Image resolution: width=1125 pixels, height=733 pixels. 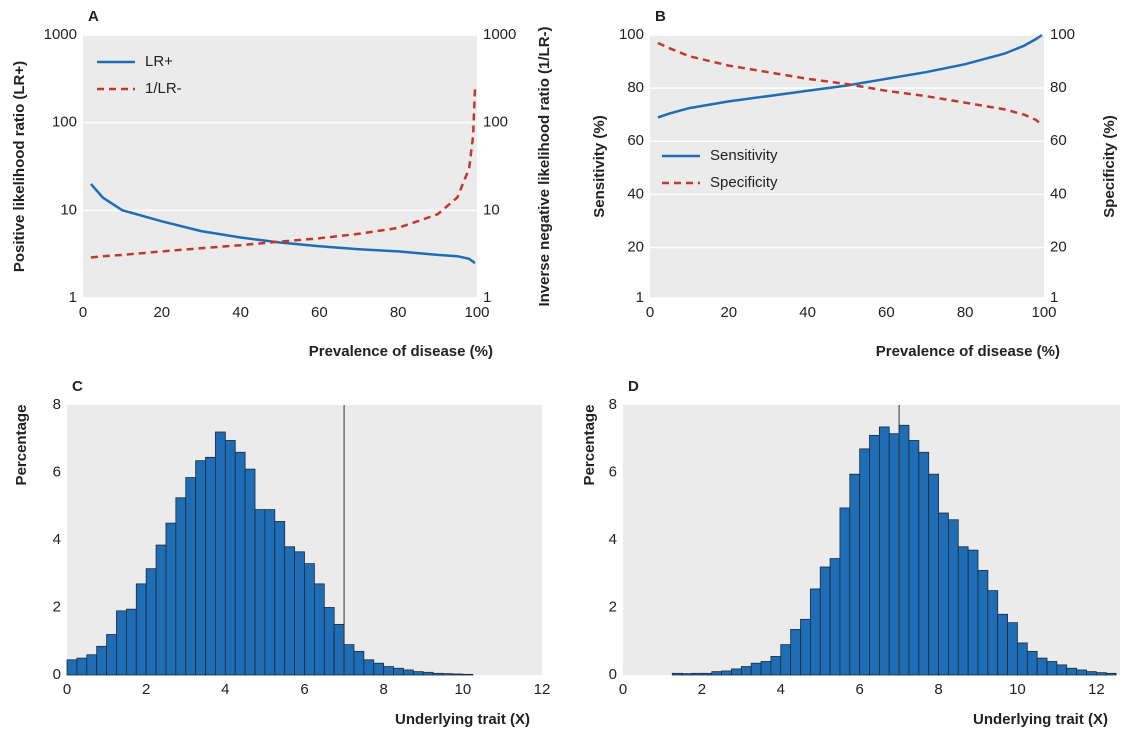 I want to click on line-series, so click(x=283, y=173).